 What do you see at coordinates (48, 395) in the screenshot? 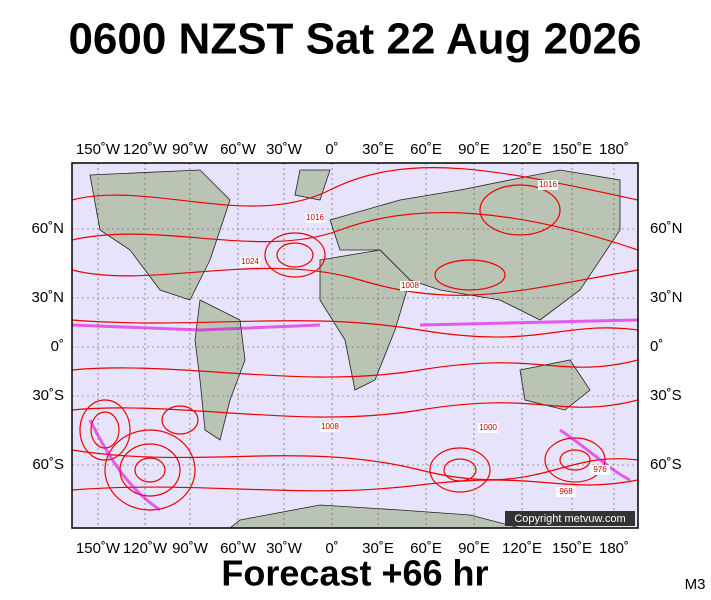
I see `lat-label-left: 30˚S` at bounding box center [48, 395].